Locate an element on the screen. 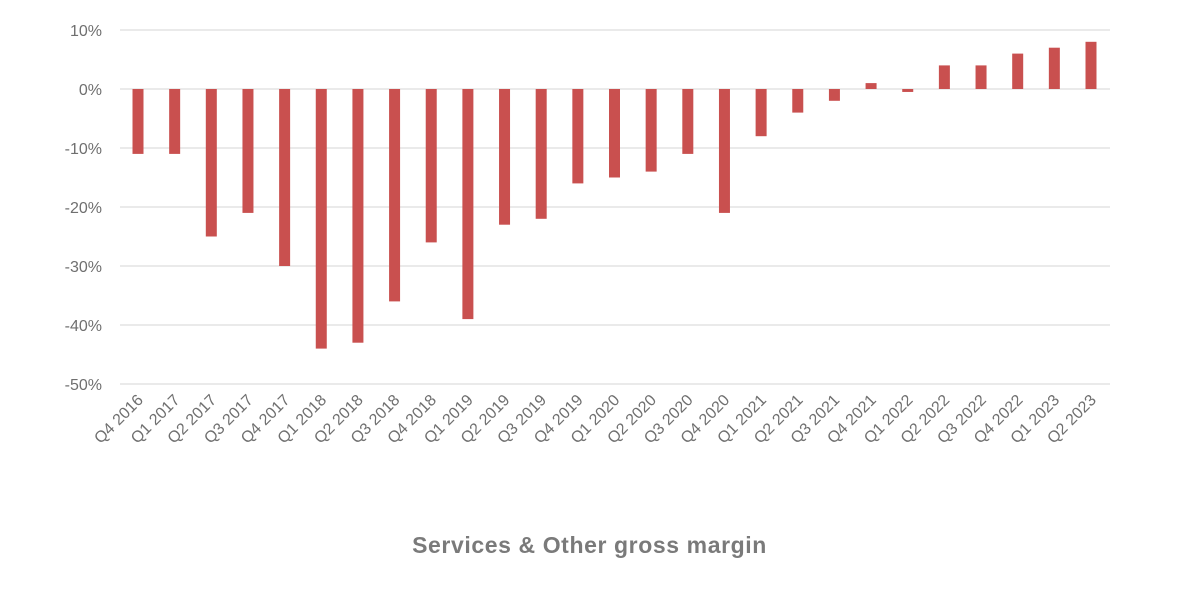  y-tick-label: -20% is located at coordinates (83, 208).